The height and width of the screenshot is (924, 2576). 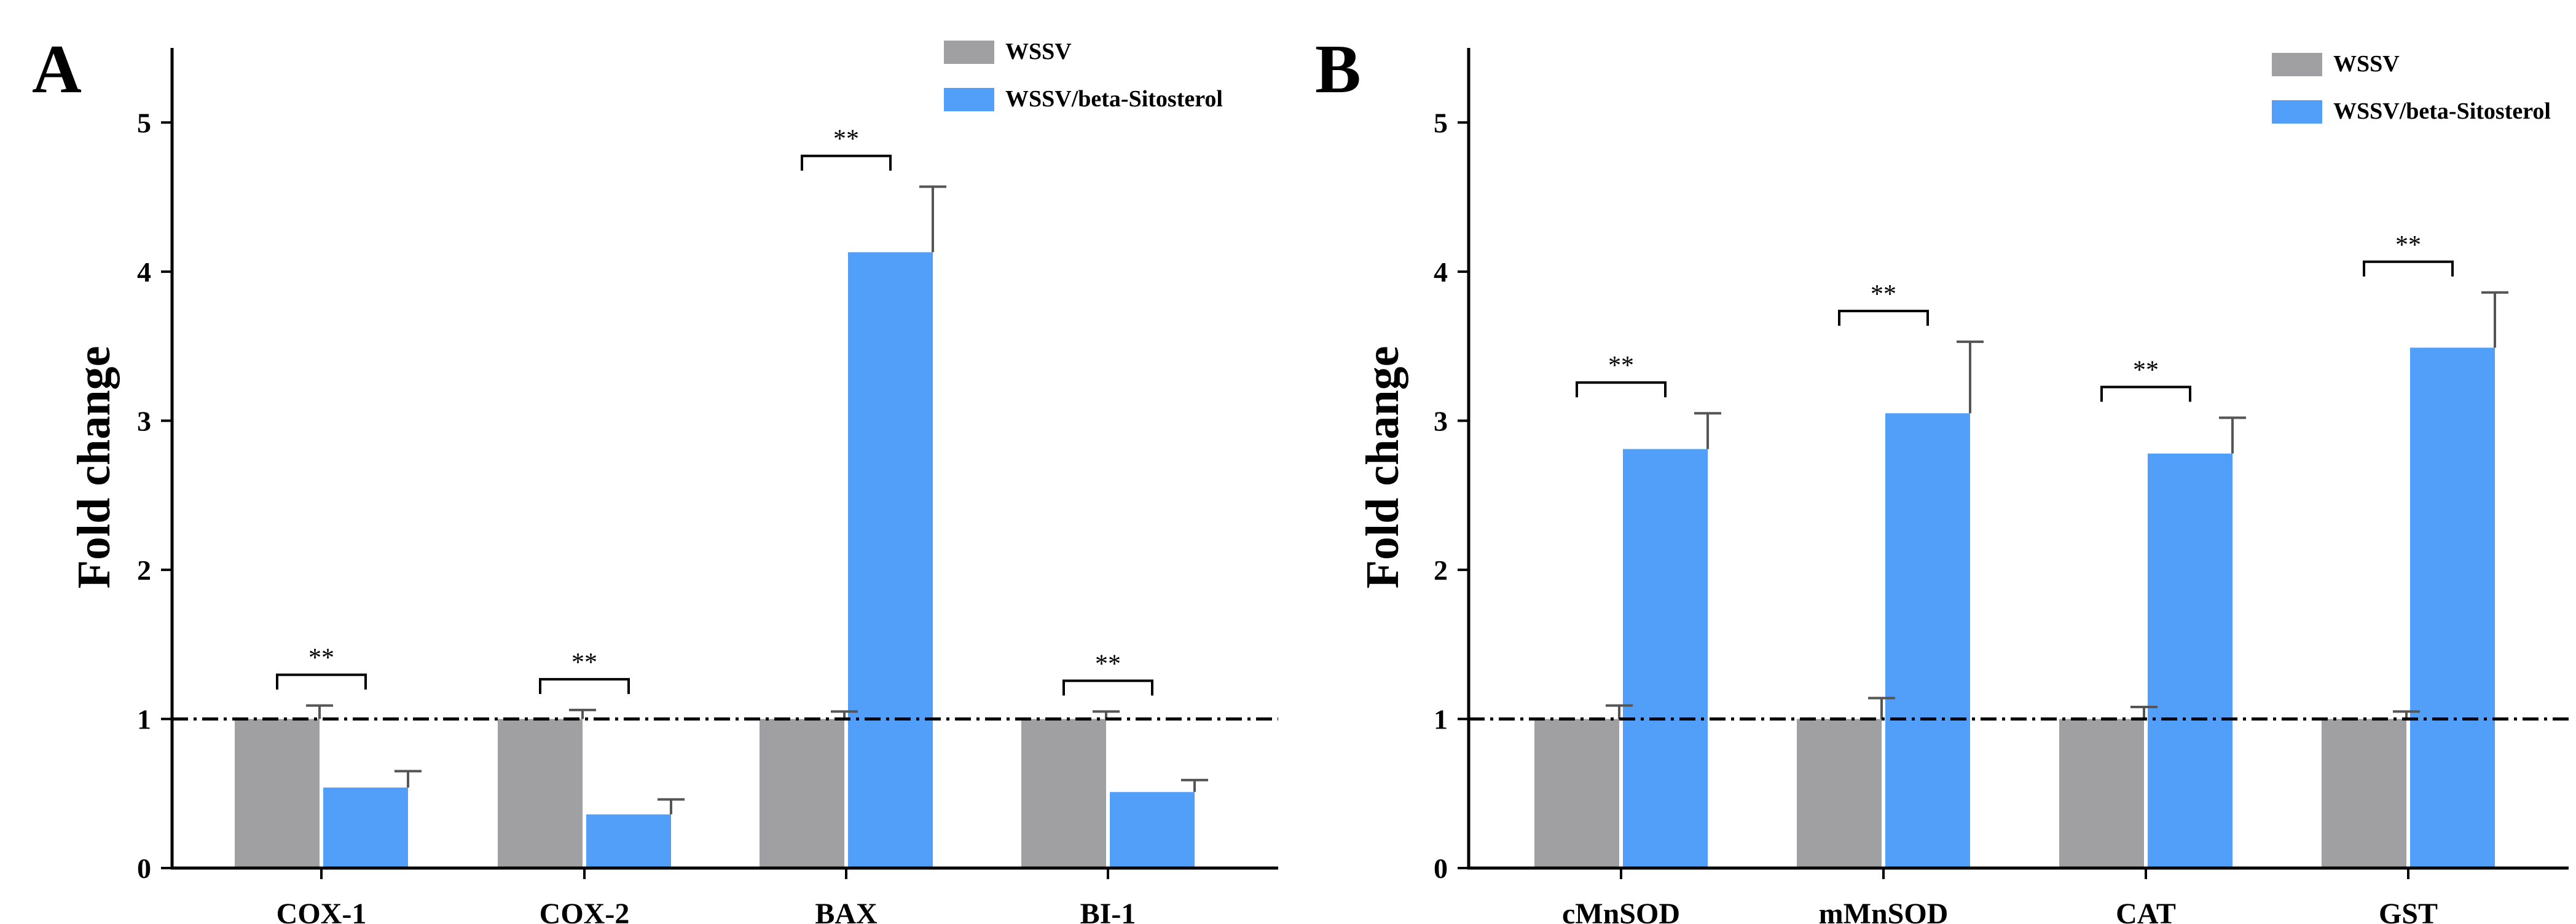 I want to click on error-bar-cat-wssv-beta-sitosterol, so click(x=2232, y=435).